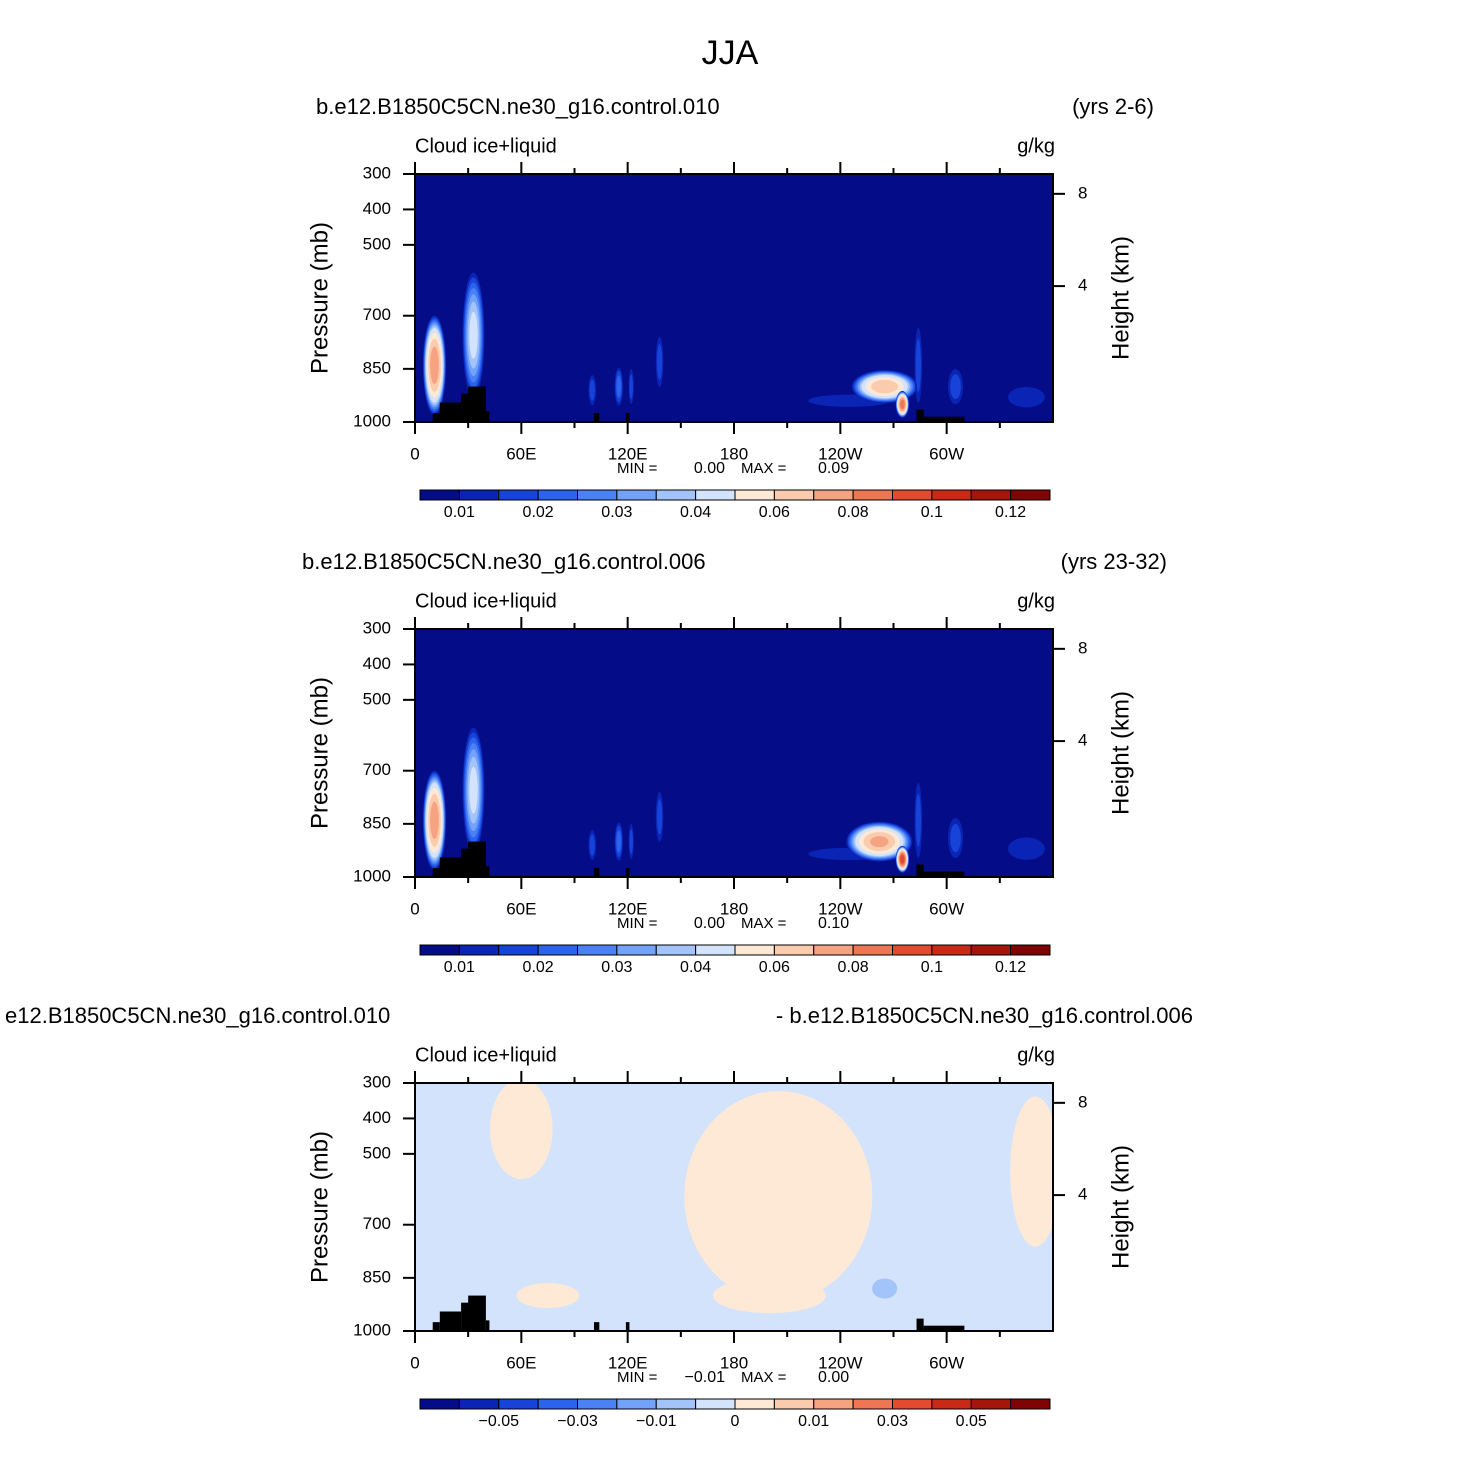 The width and height of the screenshot is (1461, 1459). Describe the element at coordinates (377, 663) in the screenshot. I see `y-tick-label: 400` at that location.